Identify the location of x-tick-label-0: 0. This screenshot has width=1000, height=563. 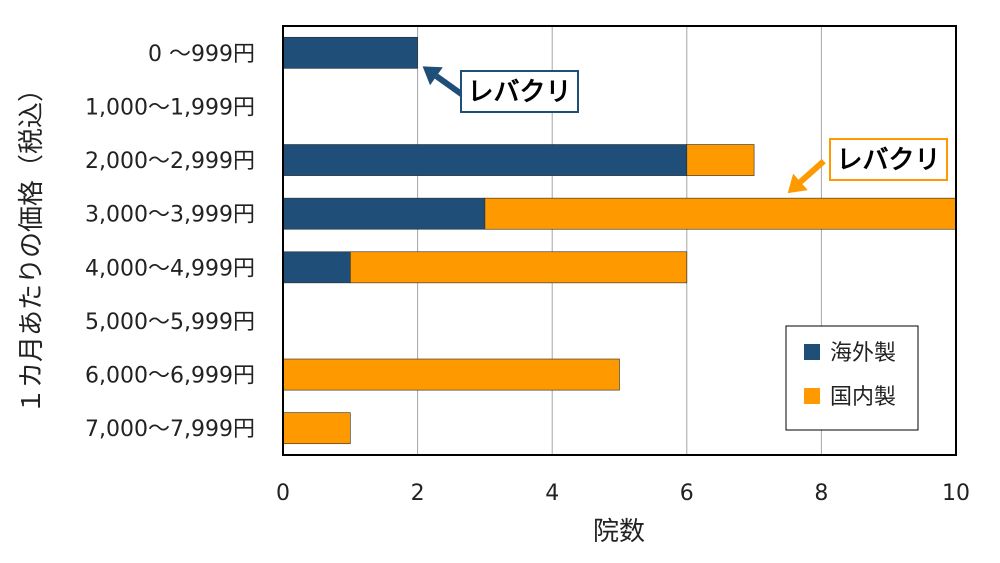
(283, 493).